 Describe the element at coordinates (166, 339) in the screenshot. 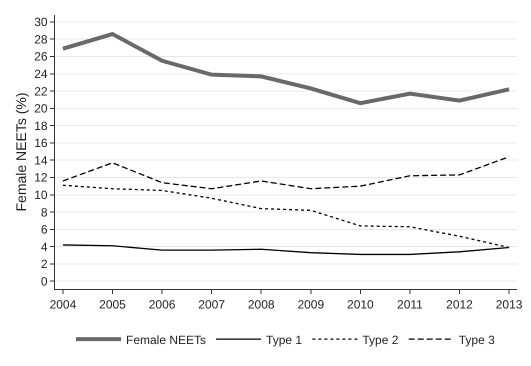

I see `legend-label: Female NEETs` at that location.